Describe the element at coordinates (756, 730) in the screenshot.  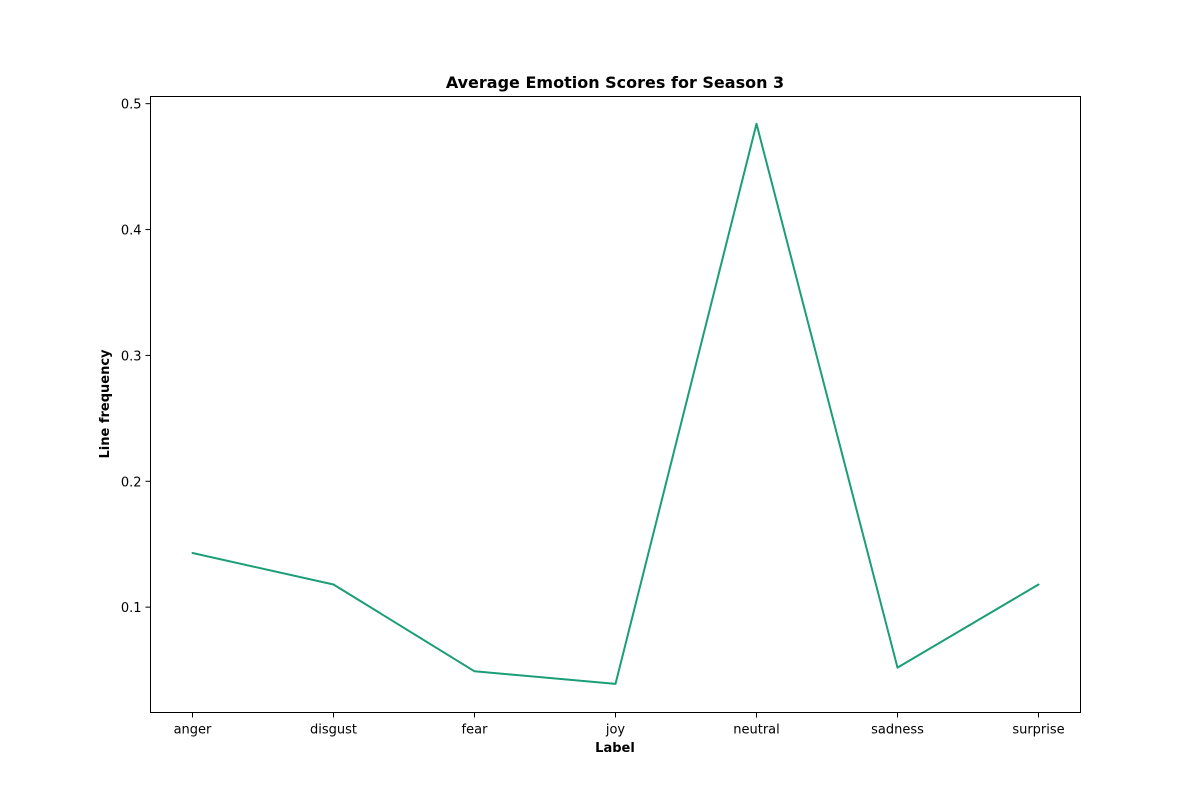
I see `x-tick-label-neutral: neutral` at that location.